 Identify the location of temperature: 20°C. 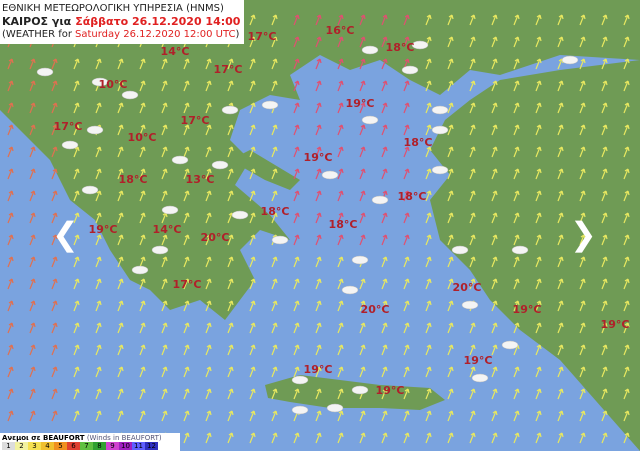
(375, 309).